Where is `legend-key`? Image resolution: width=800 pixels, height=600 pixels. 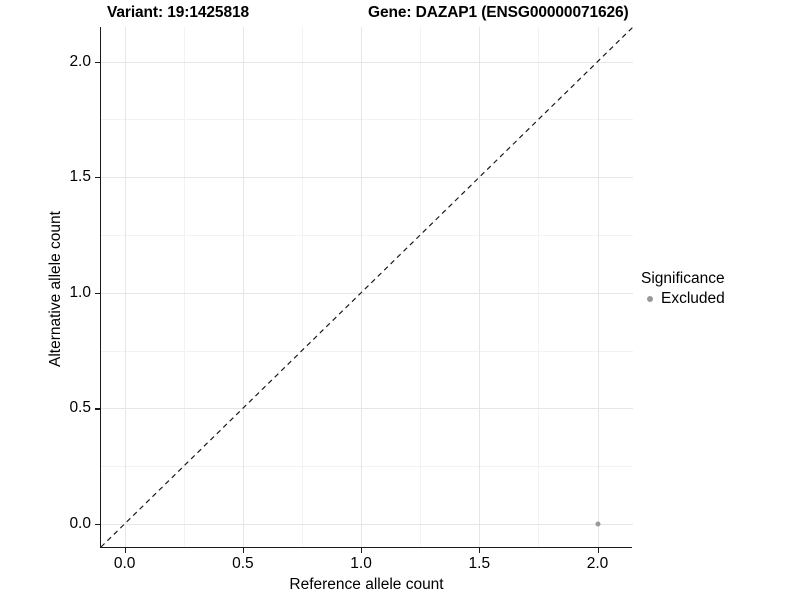
legend-key is located at coordinates (650, 299).